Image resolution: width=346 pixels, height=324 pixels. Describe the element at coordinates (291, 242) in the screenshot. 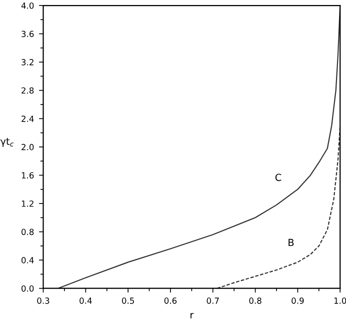

I see `series-label: B` at that location.